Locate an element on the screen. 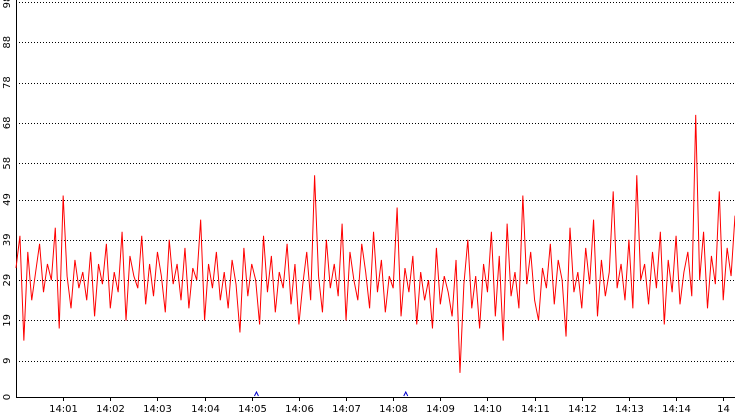 The image size is (735, 415). y-tick-label: 88 is located at coordinates (7, 42).